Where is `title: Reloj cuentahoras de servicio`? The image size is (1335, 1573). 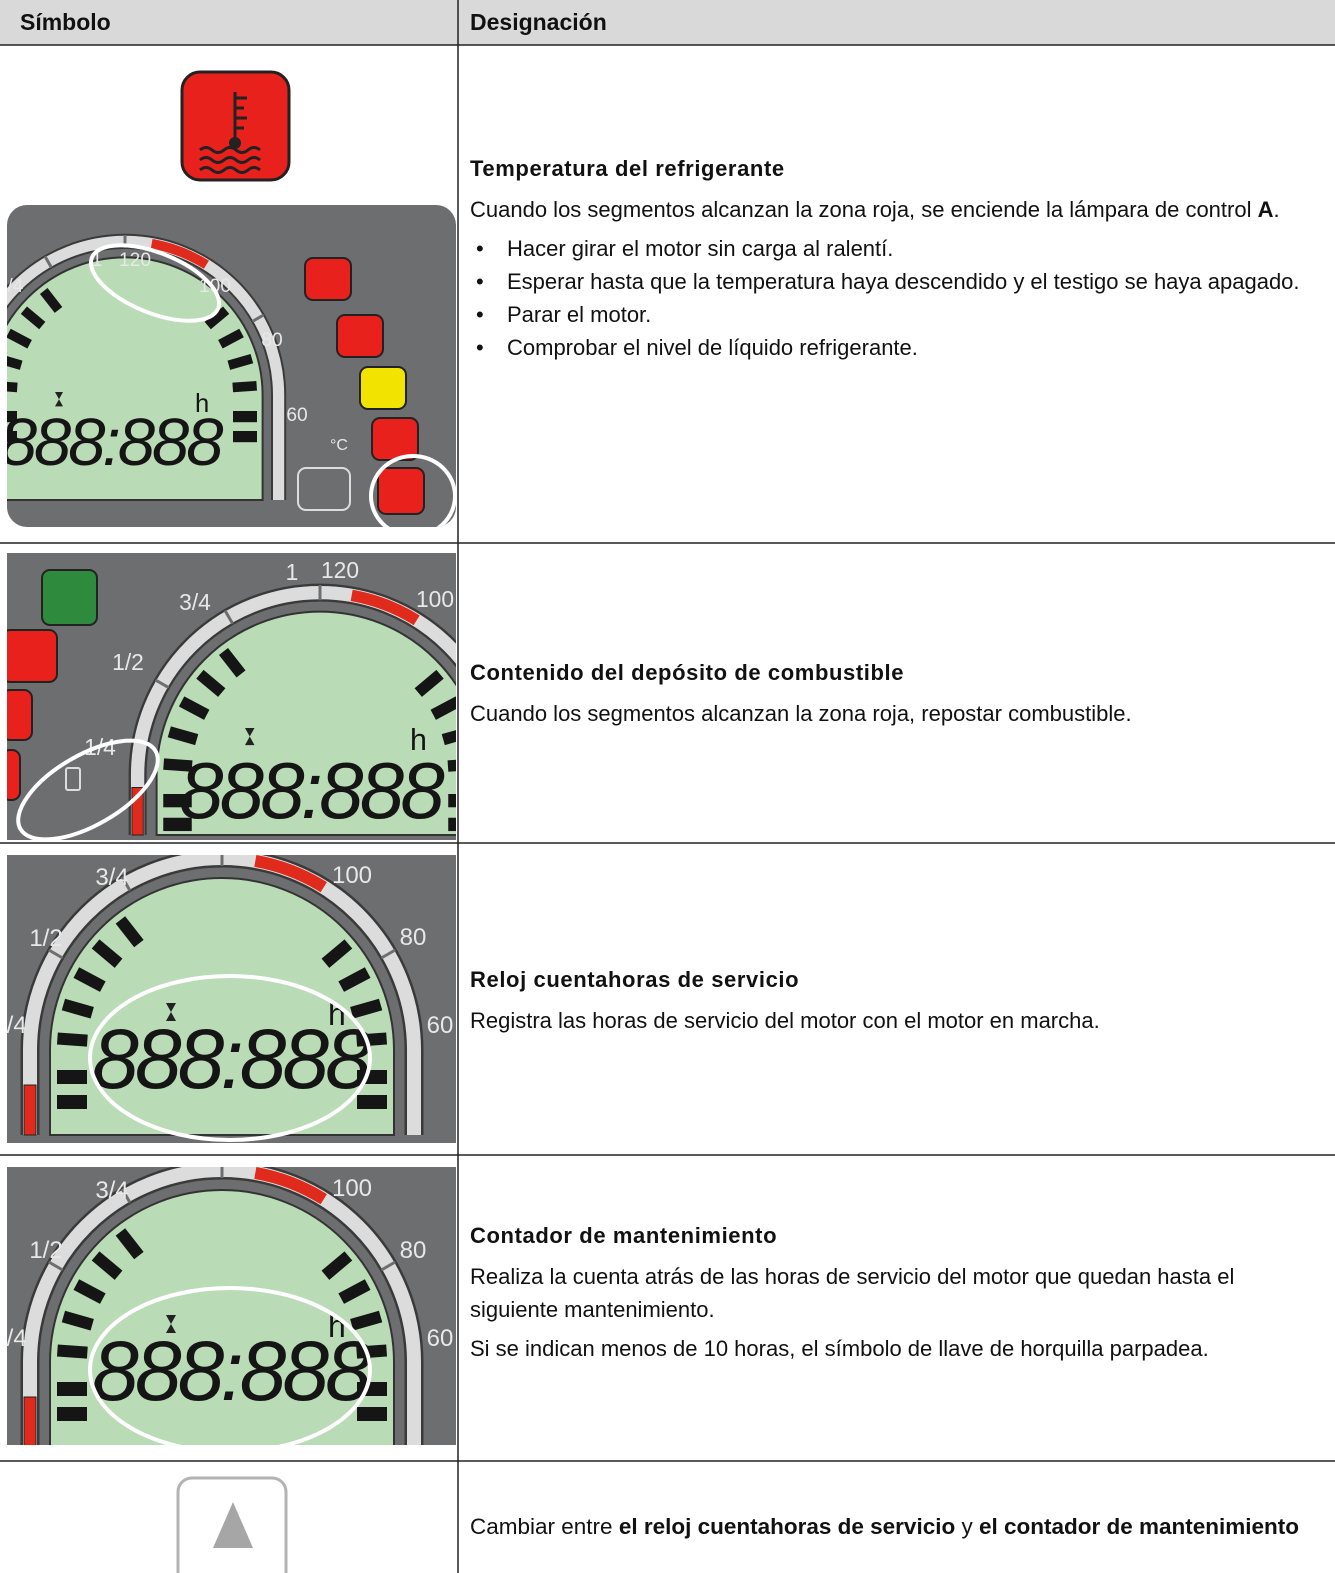 title: Reloj cuentahoras de servicio is located at coordinates (635, 979).